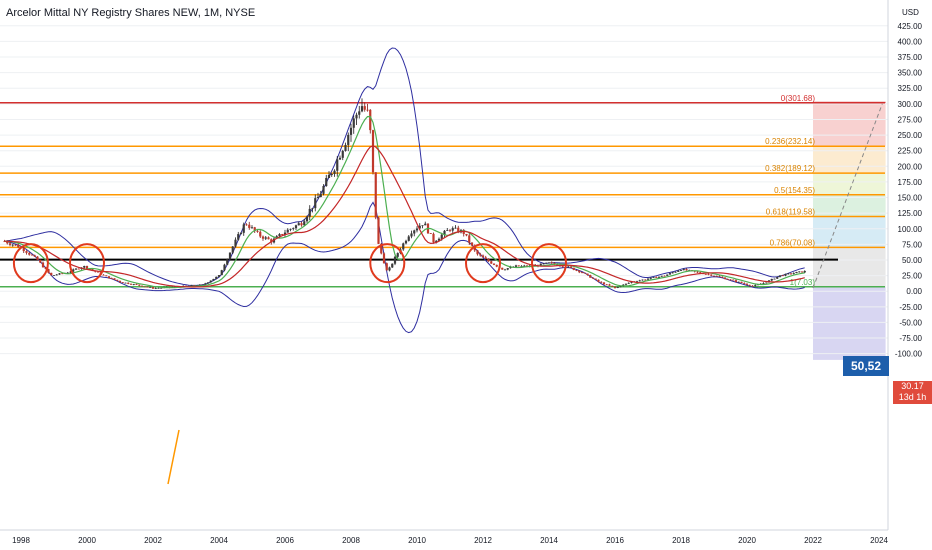  Describe the element at coordinates (912, 397) in the screenshot. I see `countdown: 13d 1h` at that location.